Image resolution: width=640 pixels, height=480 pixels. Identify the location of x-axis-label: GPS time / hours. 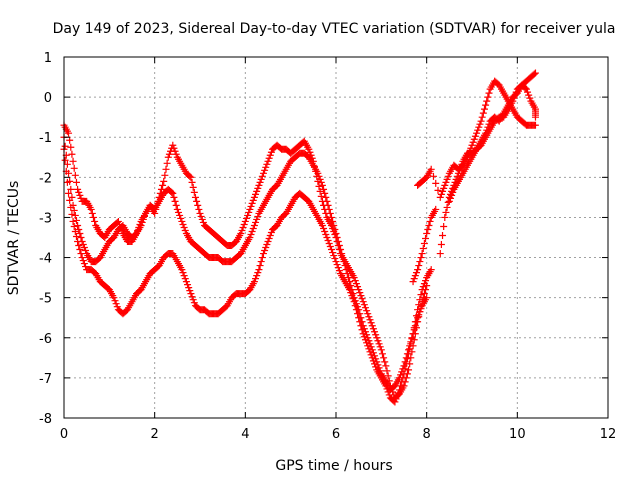
(333, 466).